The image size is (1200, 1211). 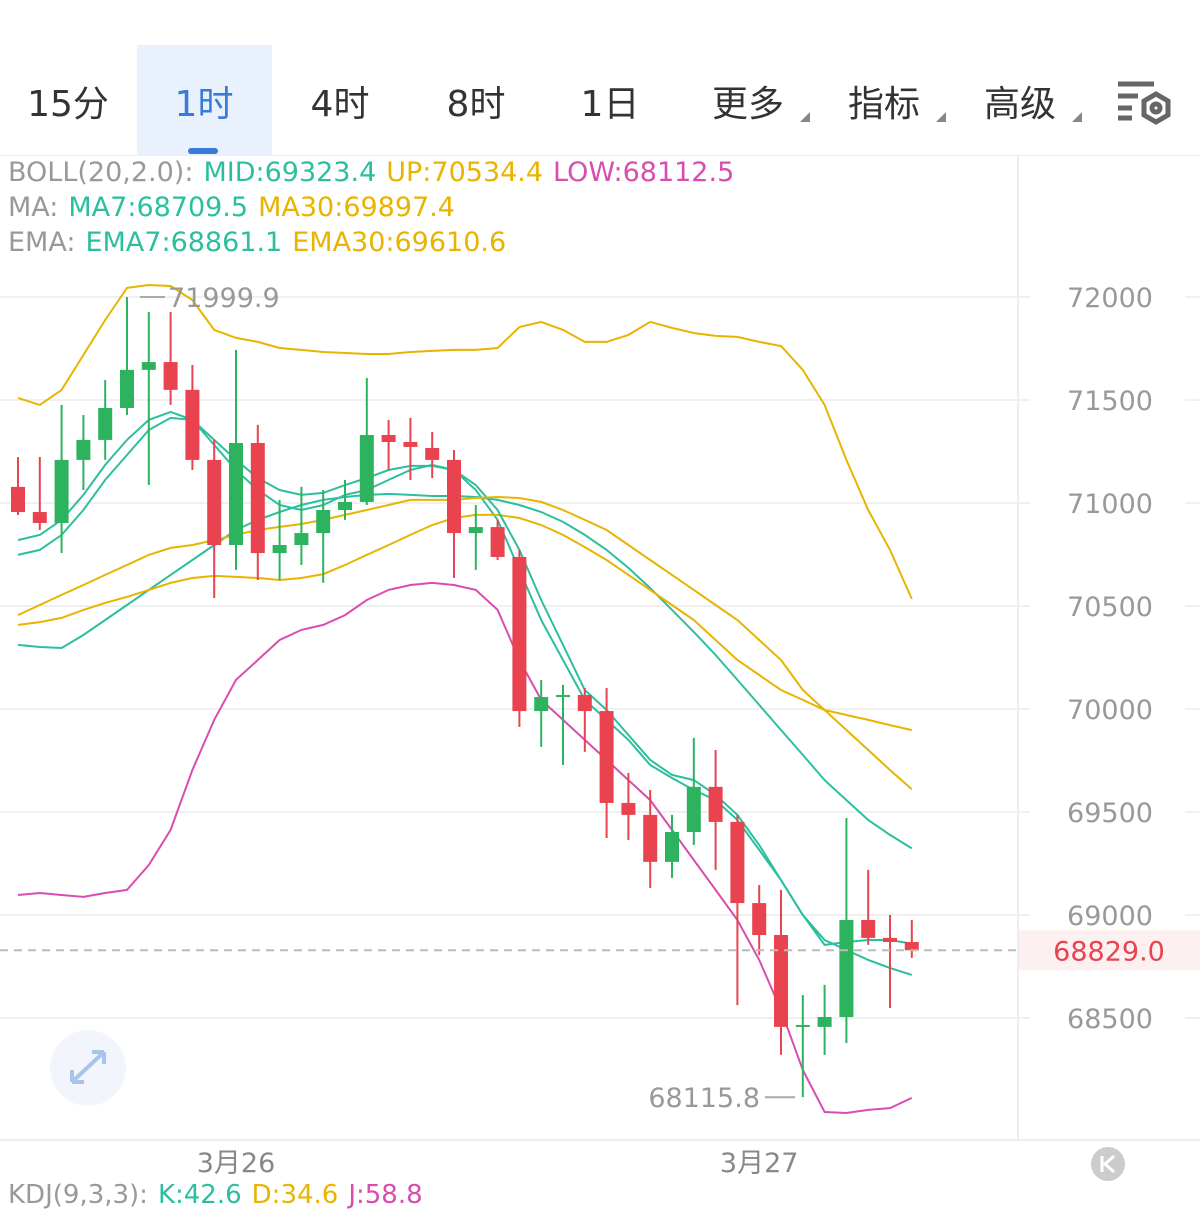 I want to click on legend-label: MA:, so click(x=33, y=207).